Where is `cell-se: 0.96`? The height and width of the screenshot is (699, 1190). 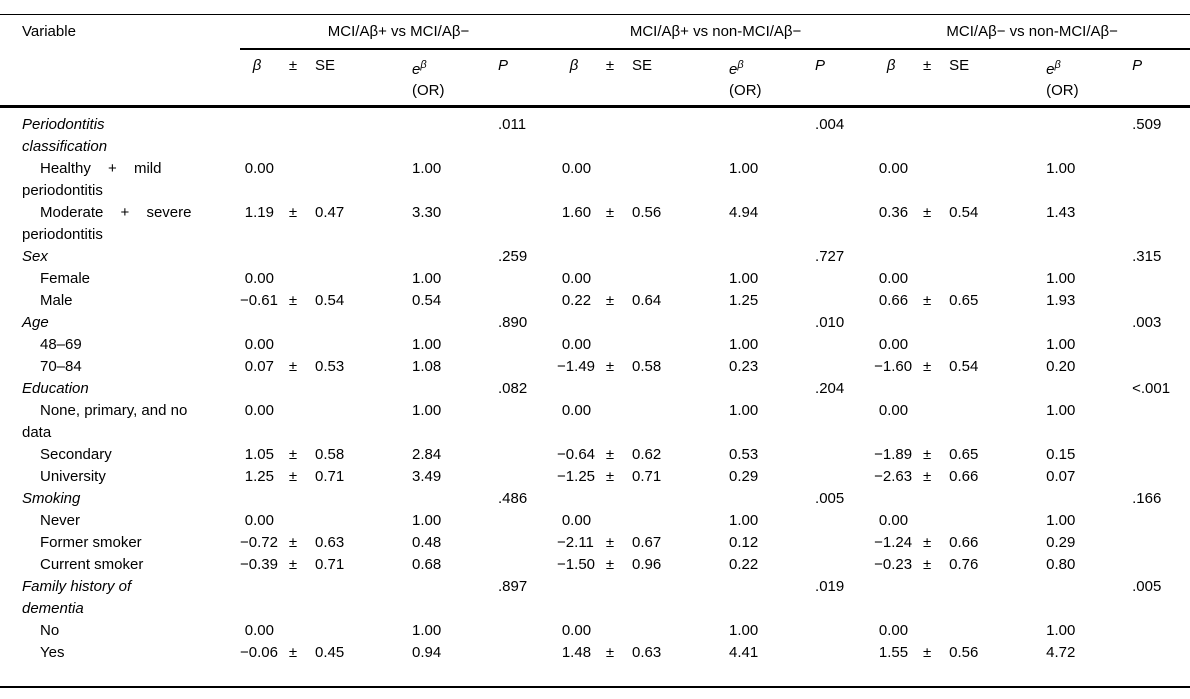 cell-se: 0.96 is located at coordinates (647, 564).